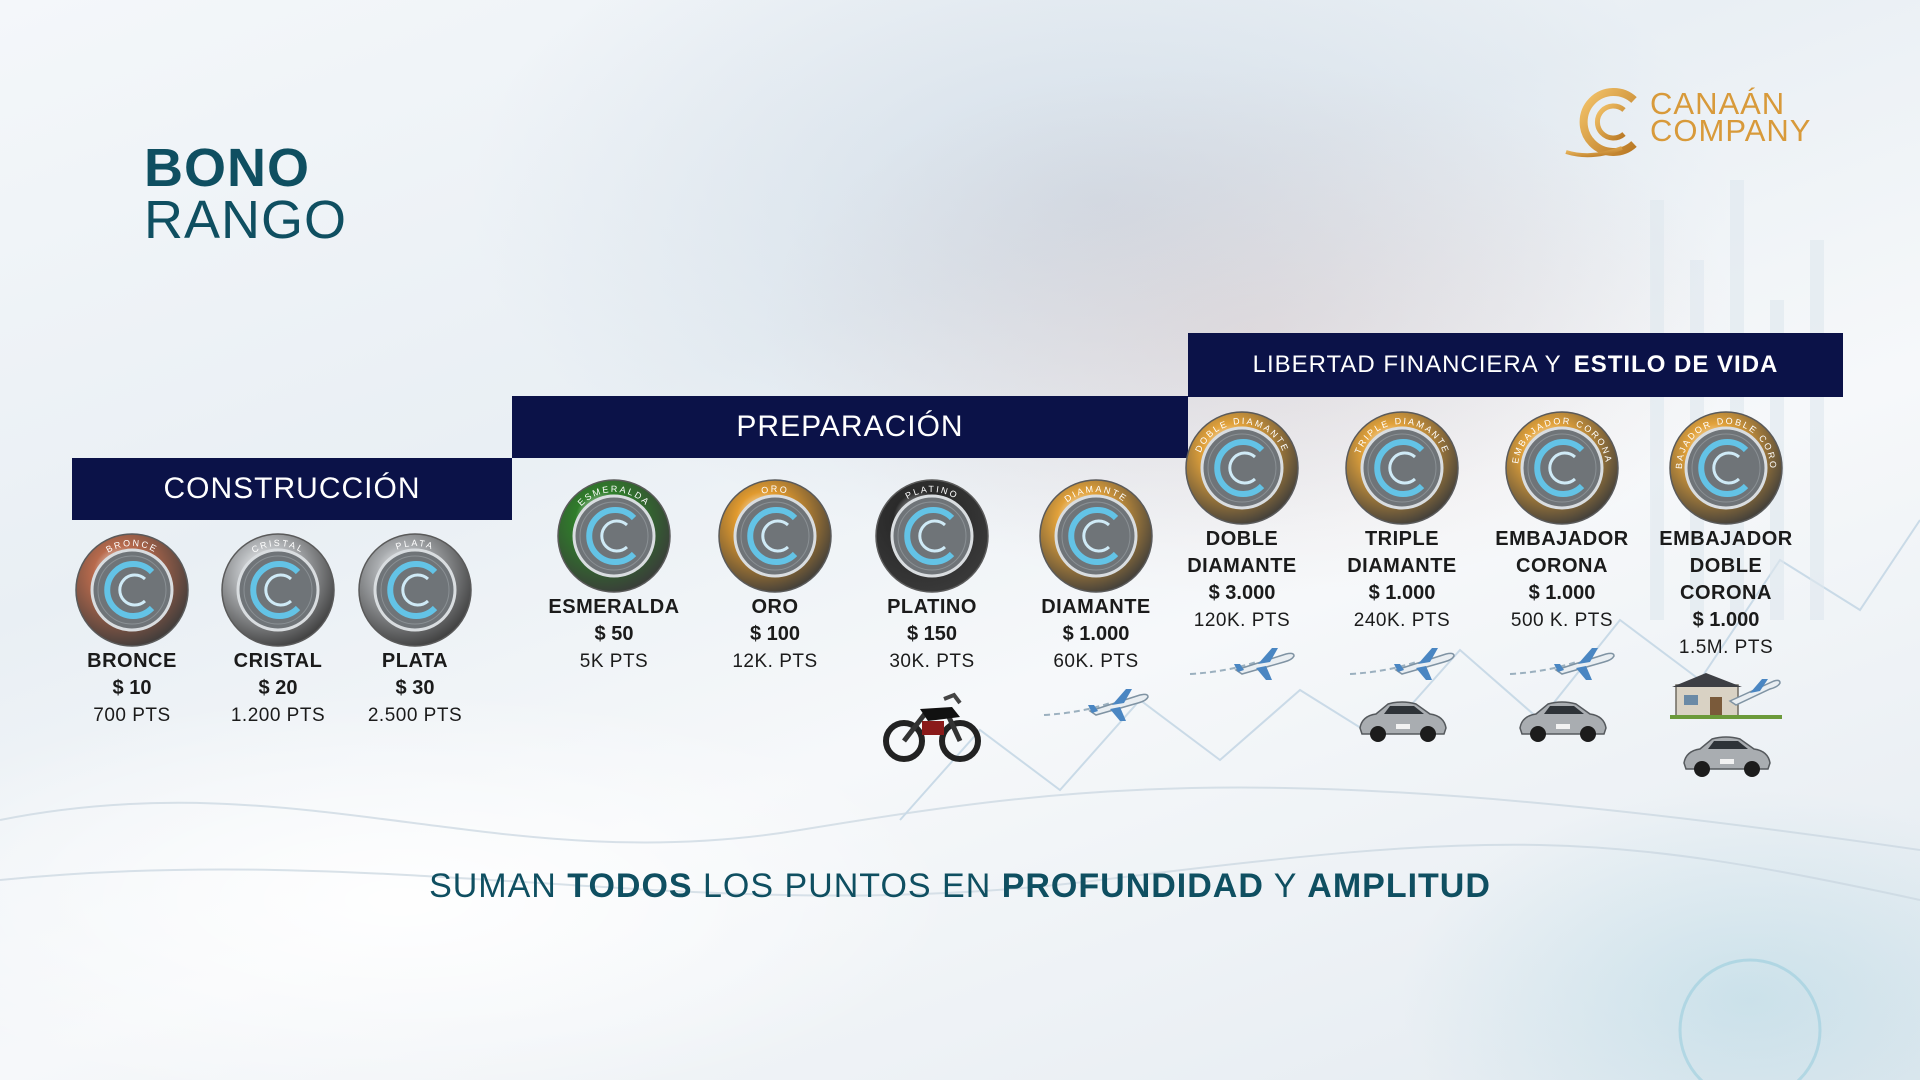 The image size is (1920, 1080). Describe the element at coordinates (278, 590) in the screenshot. I see `coin-icon: CRISTAL` at that location.